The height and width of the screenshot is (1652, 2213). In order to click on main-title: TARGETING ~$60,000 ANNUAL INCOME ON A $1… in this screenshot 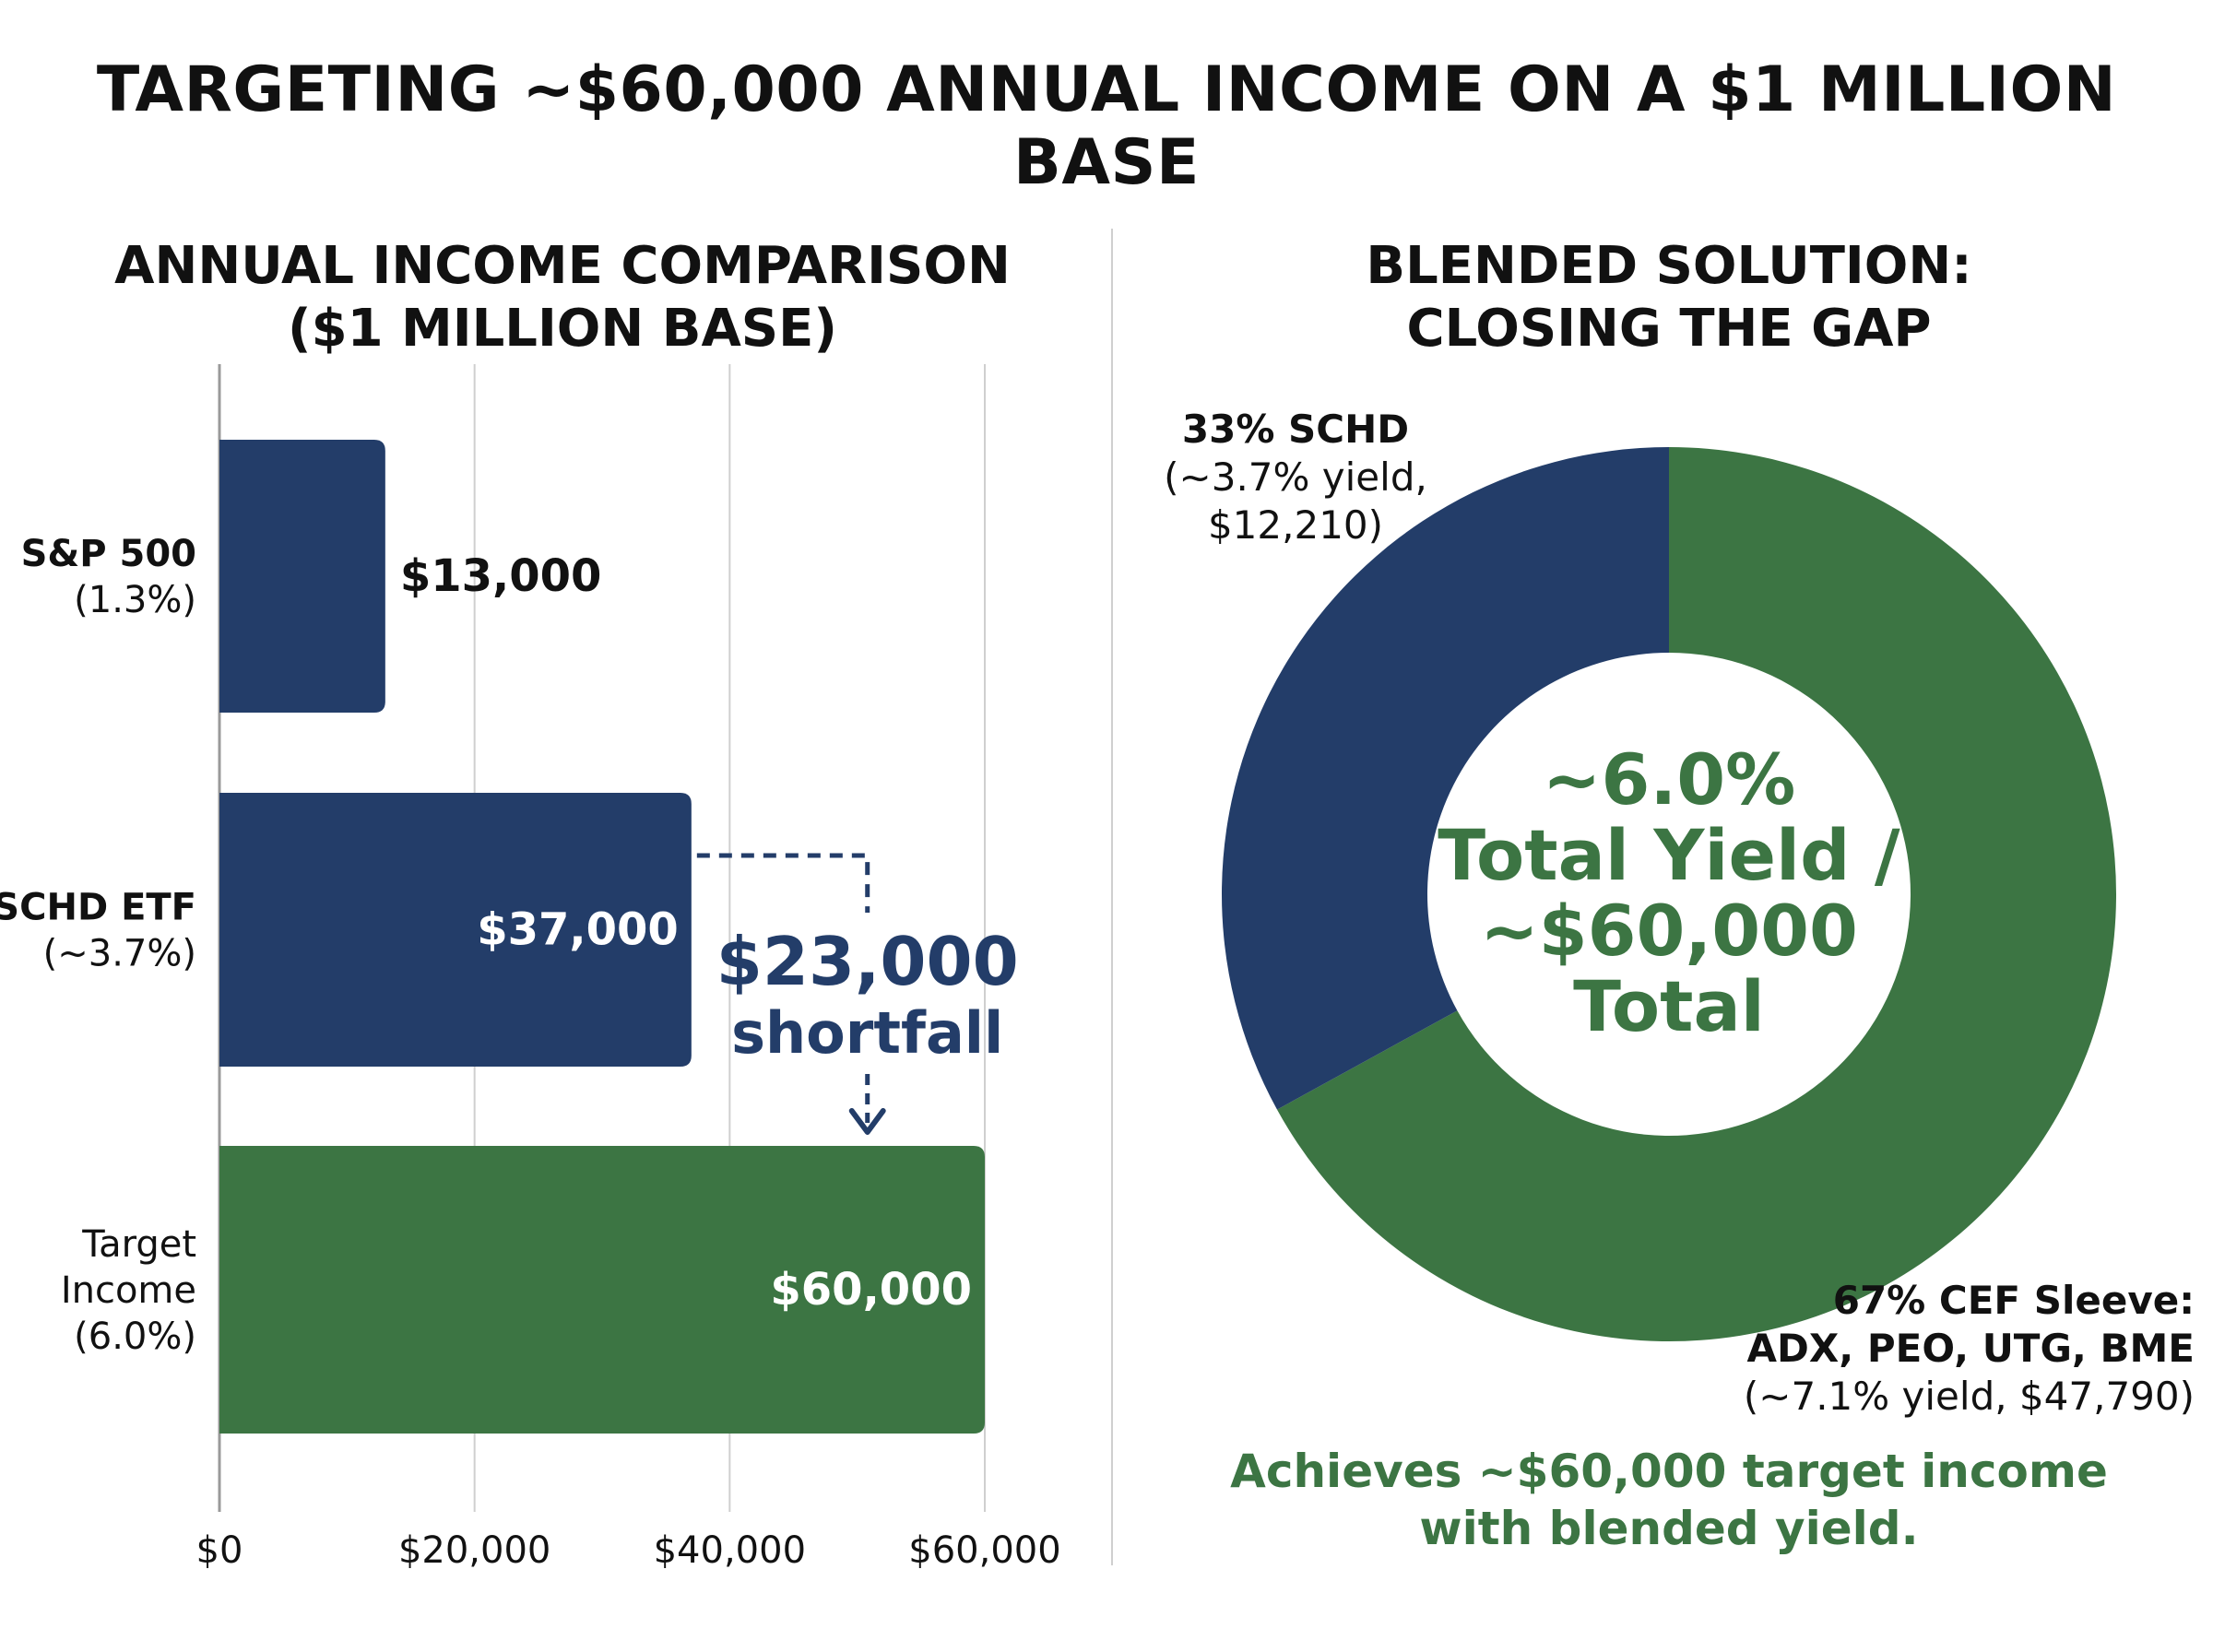, I will do `click(1106, 126)`.